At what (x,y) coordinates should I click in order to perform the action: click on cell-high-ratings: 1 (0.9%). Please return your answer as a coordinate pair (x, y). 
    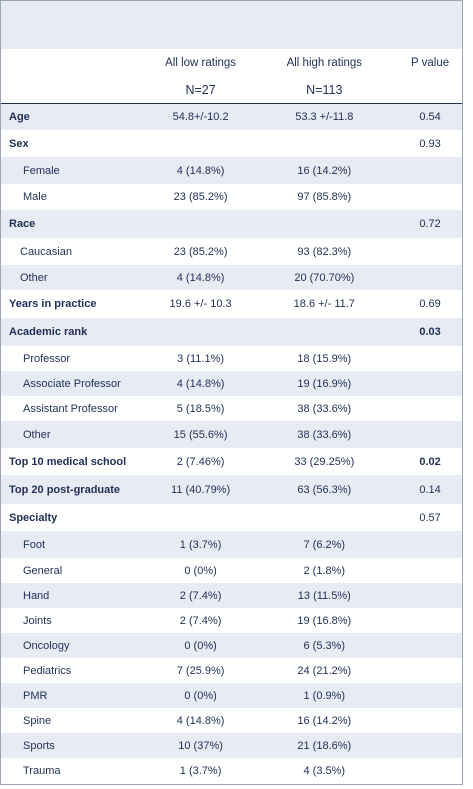
    Looking at the image, I should click on (324, 695).